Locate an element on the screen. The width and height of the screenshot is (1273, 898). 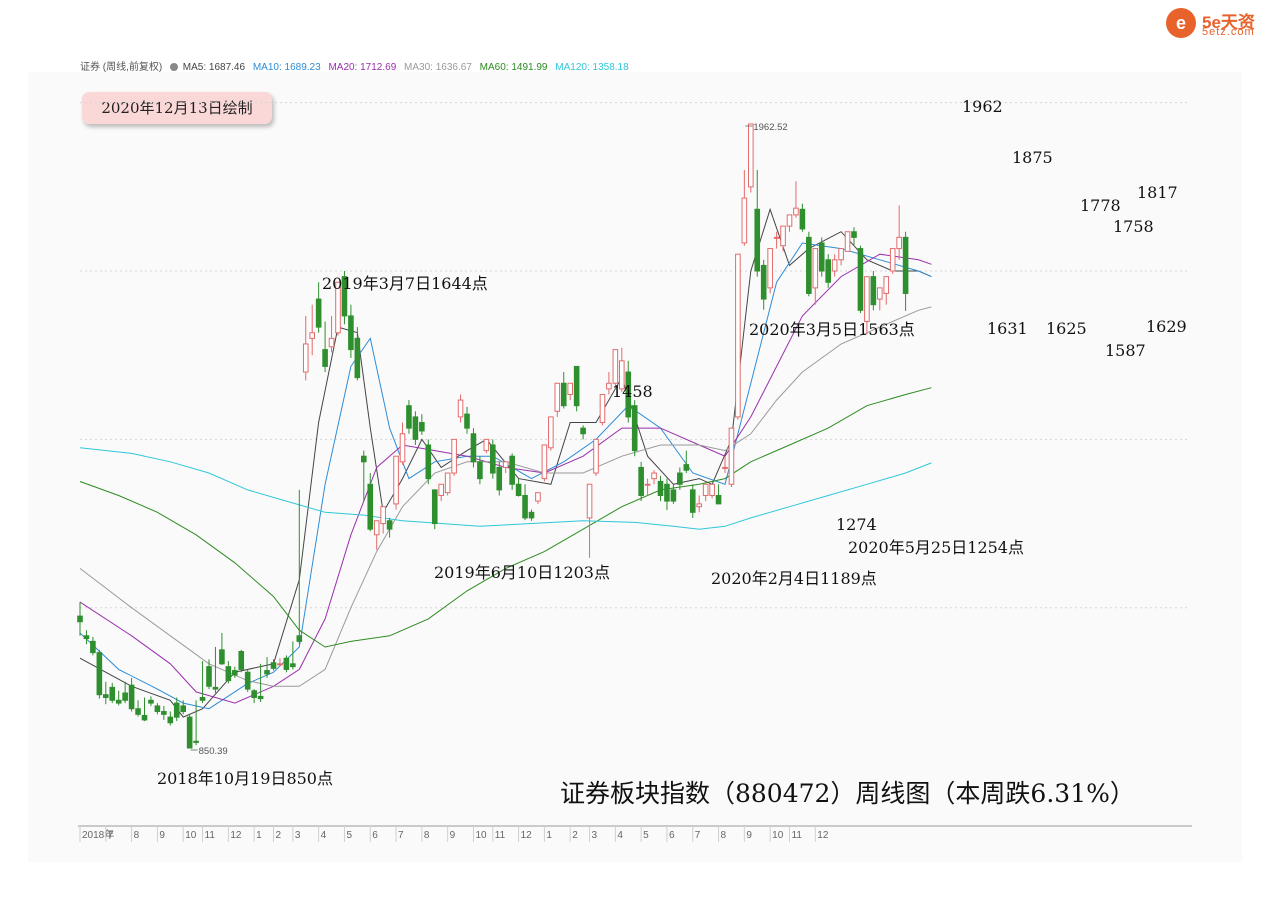
x-axis-tick-label: 12 is located at coordinates (236, 835).